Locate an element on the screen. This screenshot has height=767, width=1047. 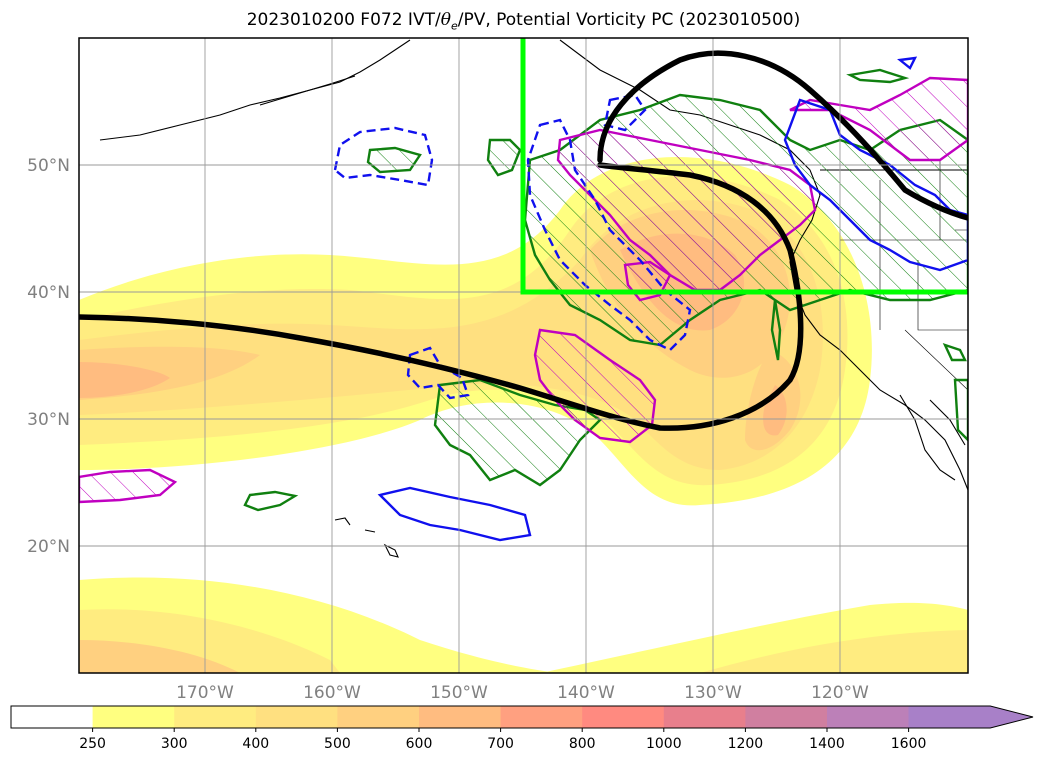
title-theta-sub: e is located at coordinates (454, 26).